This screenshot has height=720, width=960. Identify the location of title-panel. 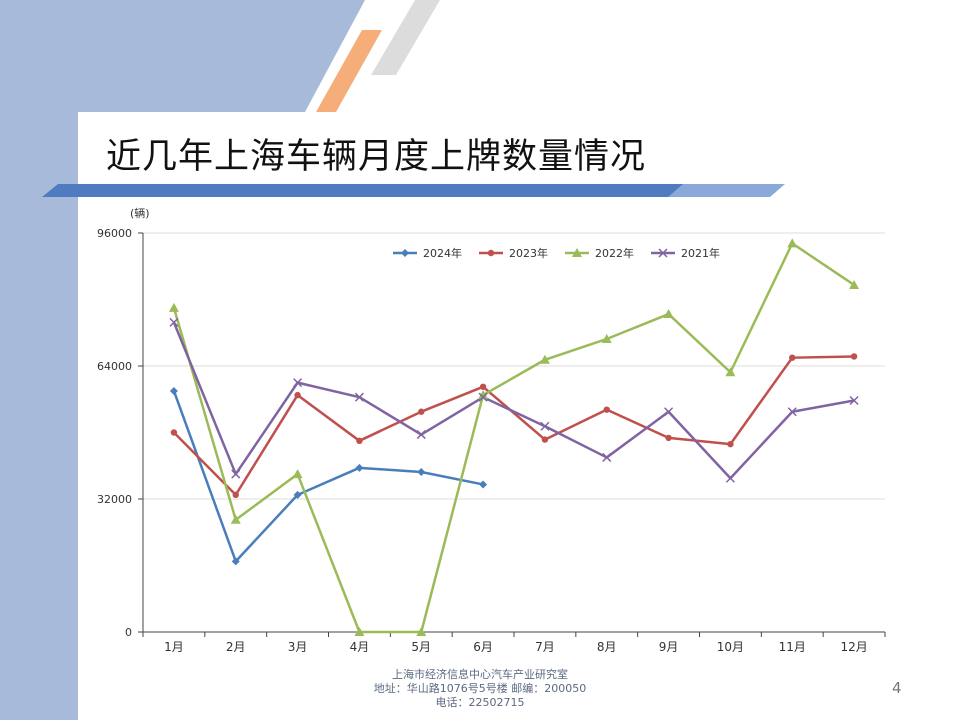
(519, 148).